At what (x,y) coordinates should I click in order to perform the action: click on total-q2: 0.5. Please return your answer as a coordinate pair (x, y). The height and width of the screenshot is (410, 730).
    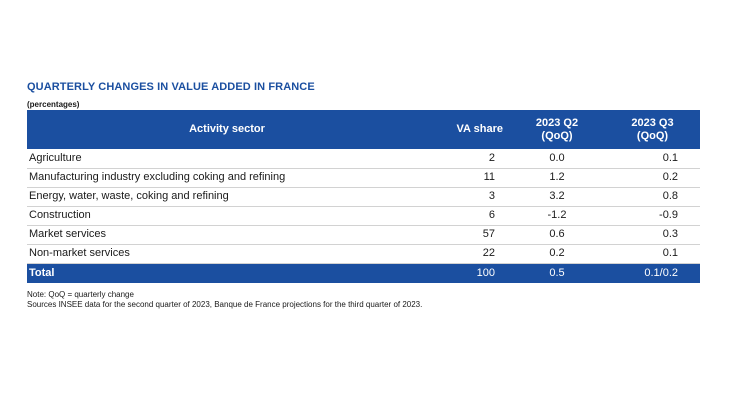
    Looking at the image, I should click on (557, 272).